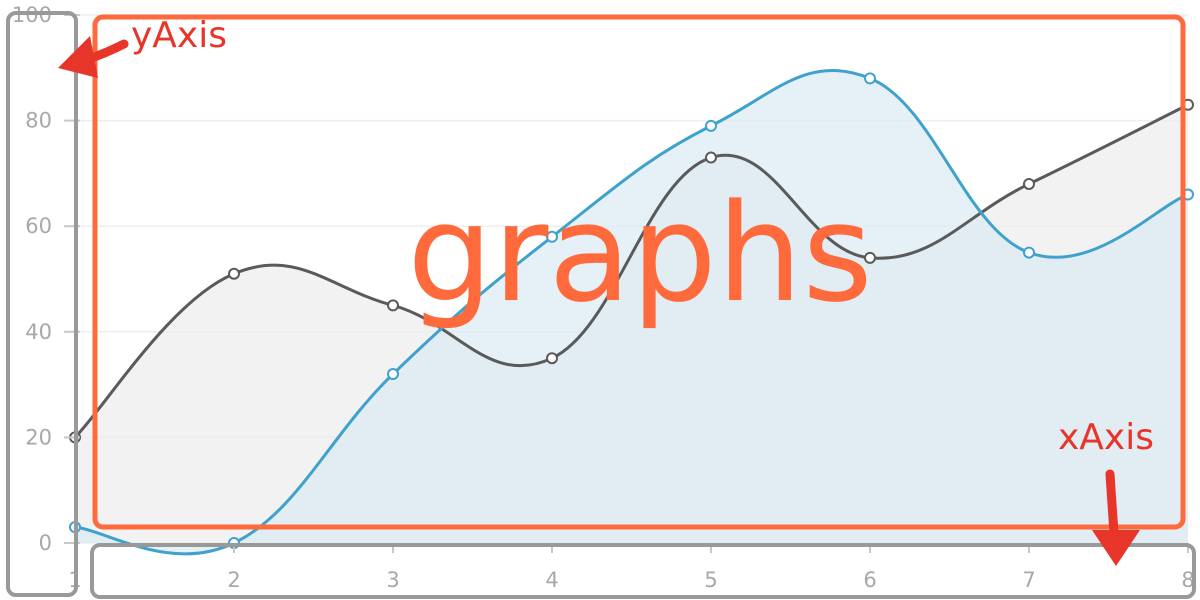  What do you see at coordinates (38, 332) in the screenshot?
I see `y-tick-label: 40` at bounding box center [38, 332].